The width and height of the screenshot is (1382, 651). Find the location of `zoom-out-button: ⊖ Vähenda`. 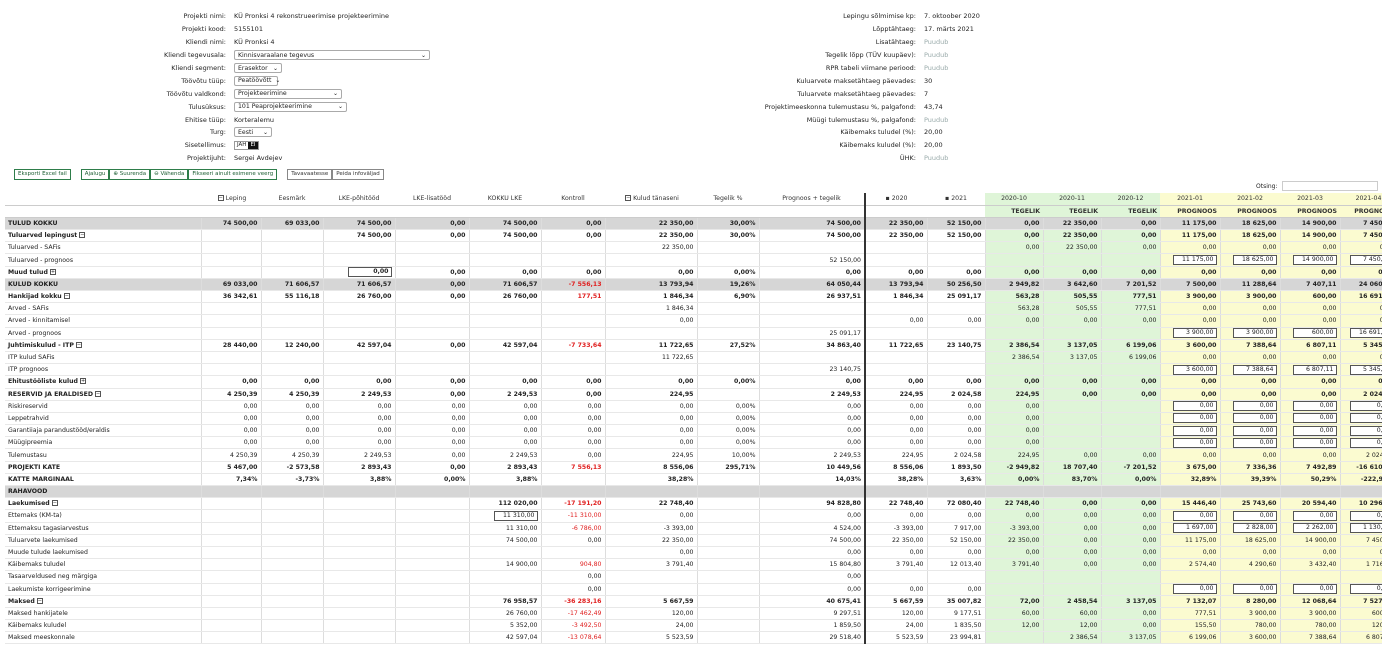

zoom-out-button: ⊖ Vähenda is located at coordinates (169, 174).